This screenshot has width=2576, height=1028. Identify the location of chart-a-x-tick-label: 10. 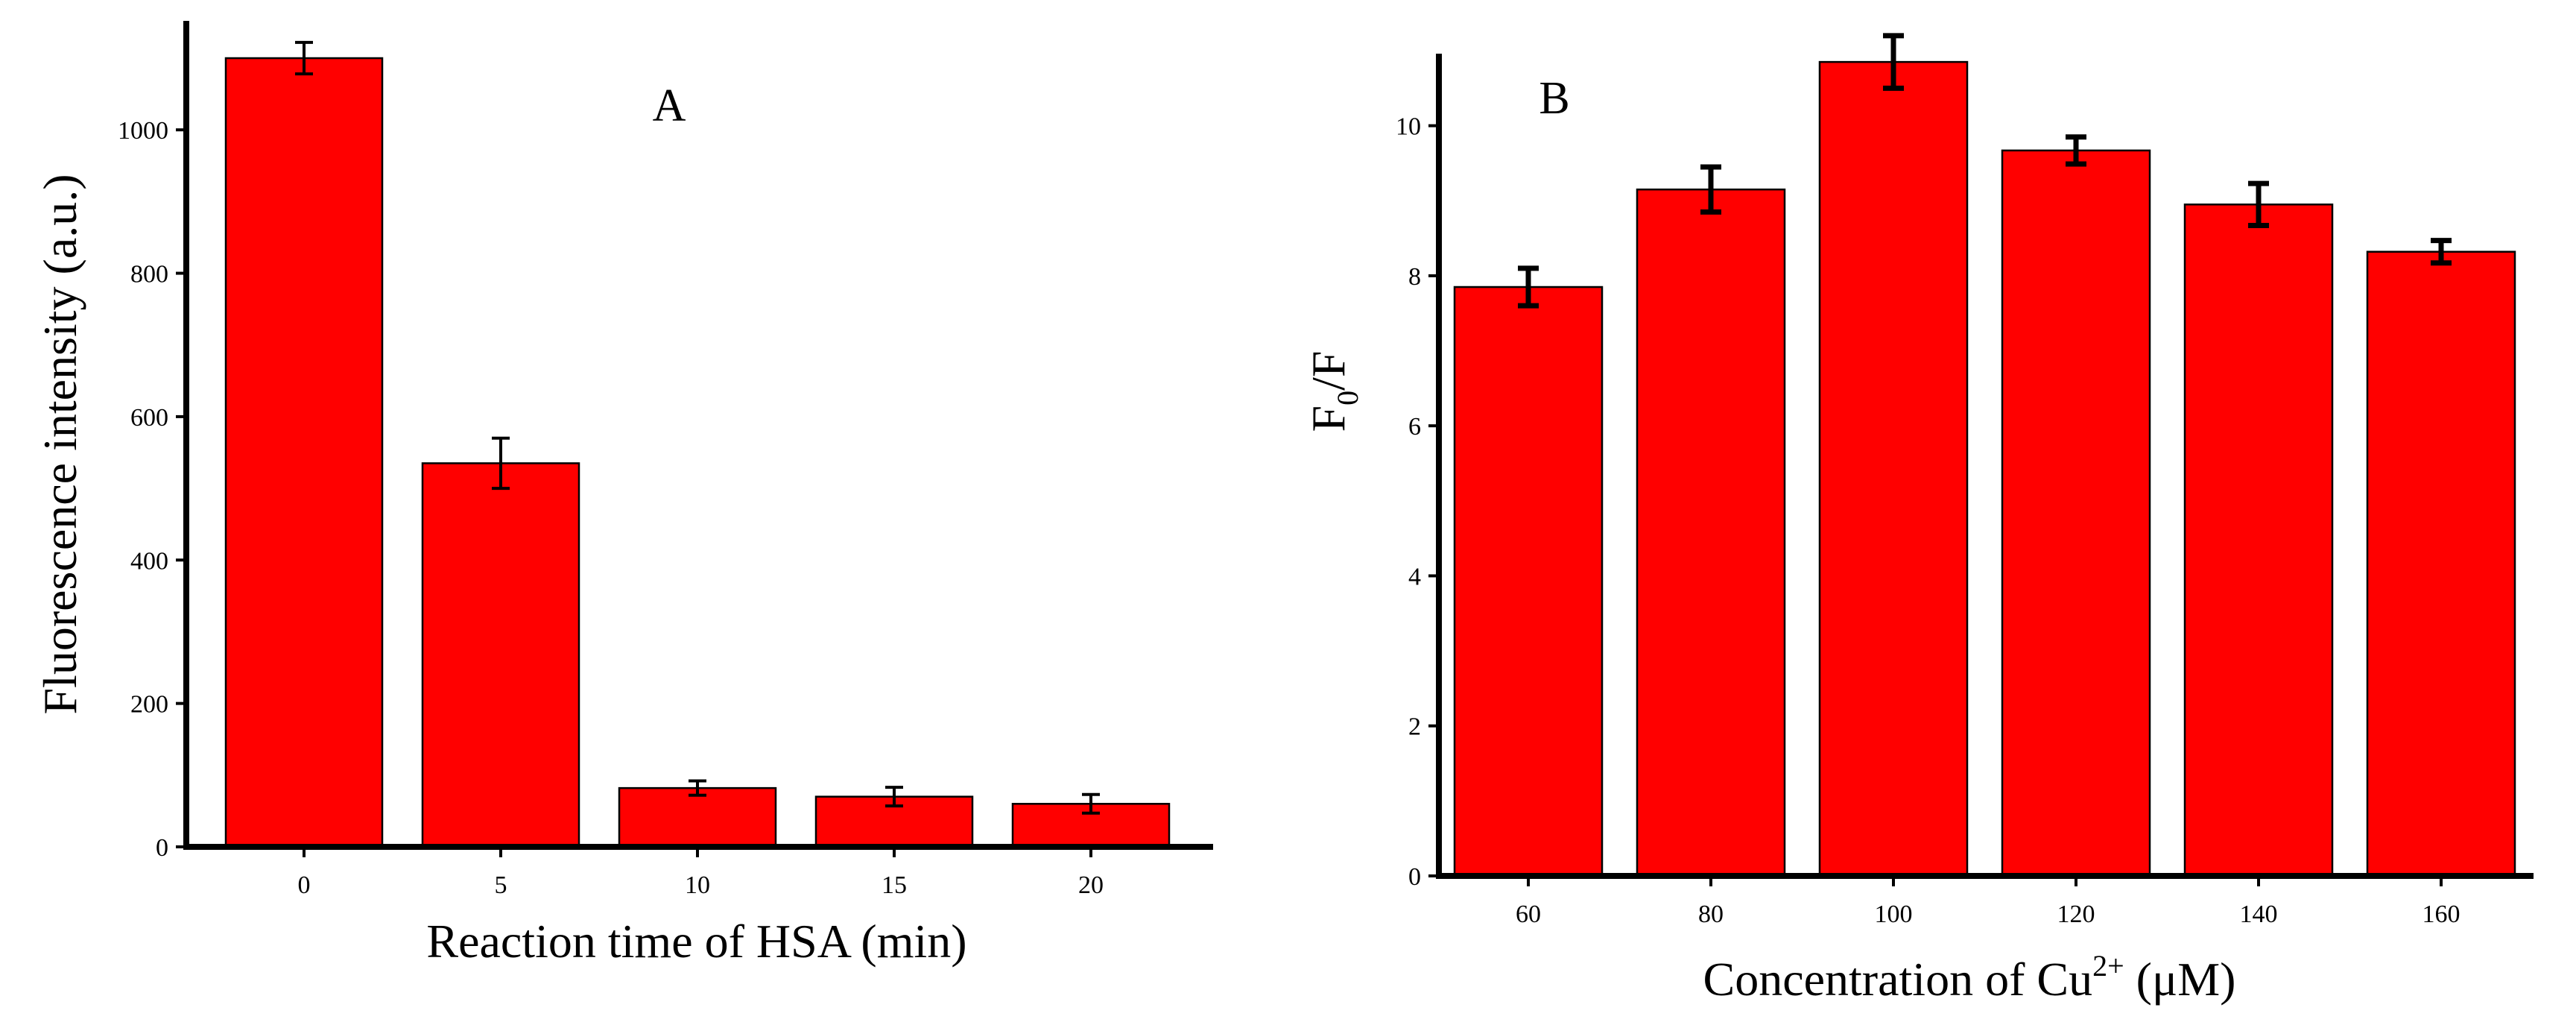
(697, 885).